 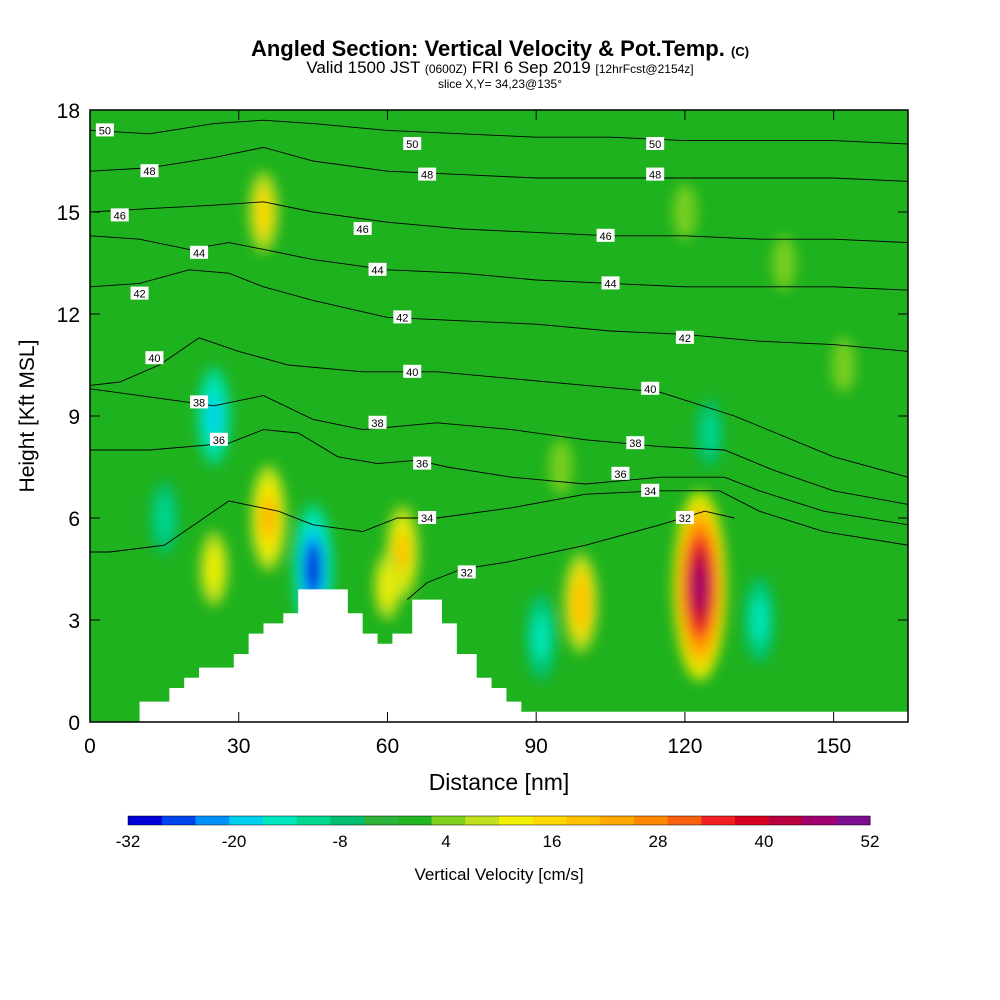 What do you see at coordinates (833, 746) in the screenshot?
I see `x-tick-label: 150` at bounding box center [833, 746].